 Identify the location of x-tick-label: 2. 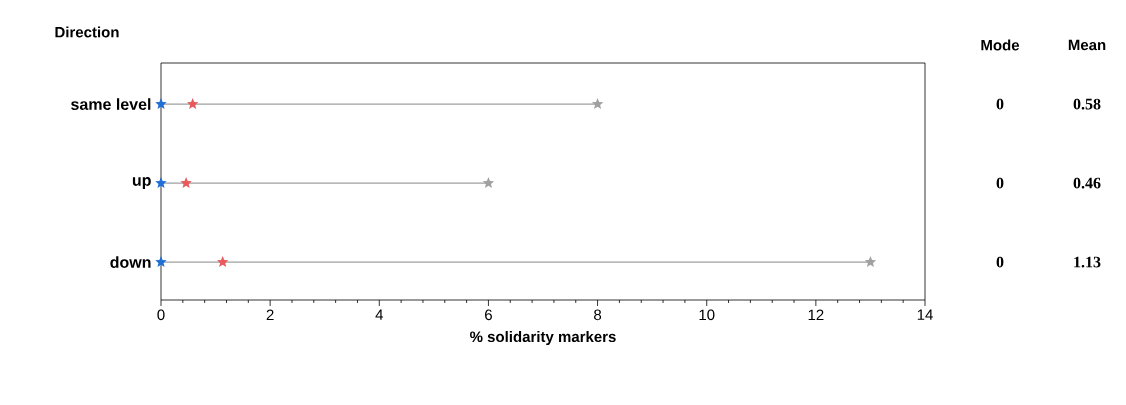
(270, 315).